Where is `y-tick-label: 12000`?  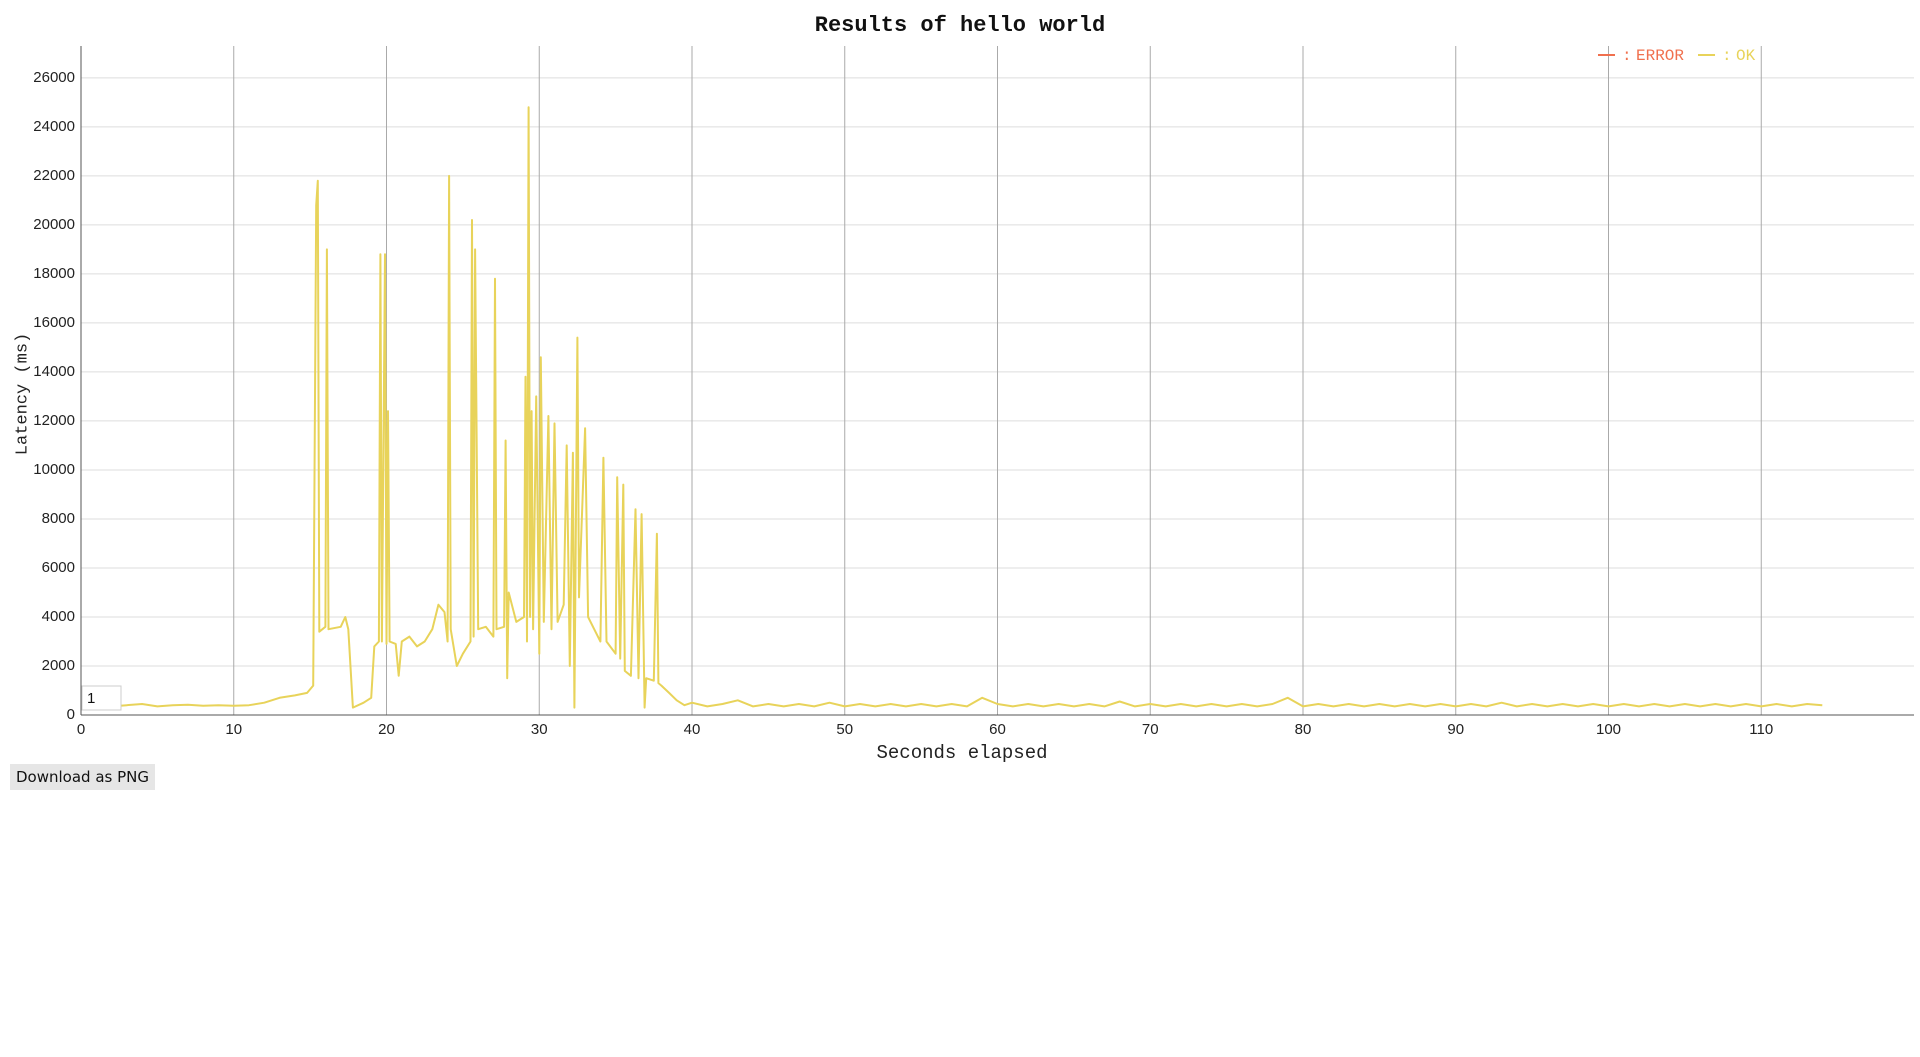
y-tick-label: 12000 is located at coordinates (54, 420).